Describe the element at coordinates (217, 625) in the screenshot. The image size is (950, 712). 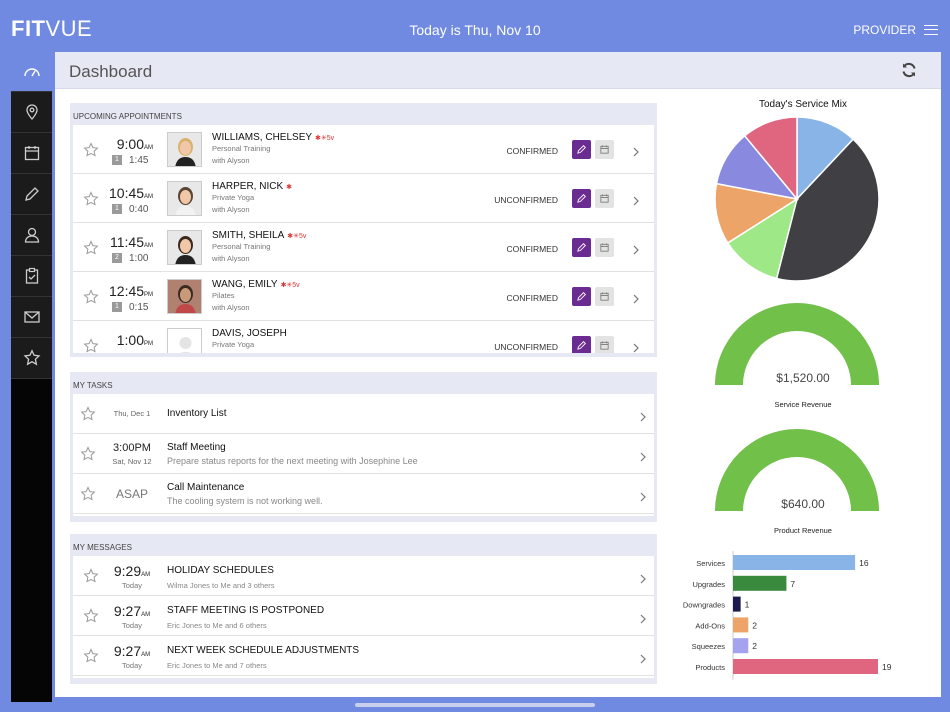
I see `message-recipients: Eric Jones to Me and 6 others` at that location.